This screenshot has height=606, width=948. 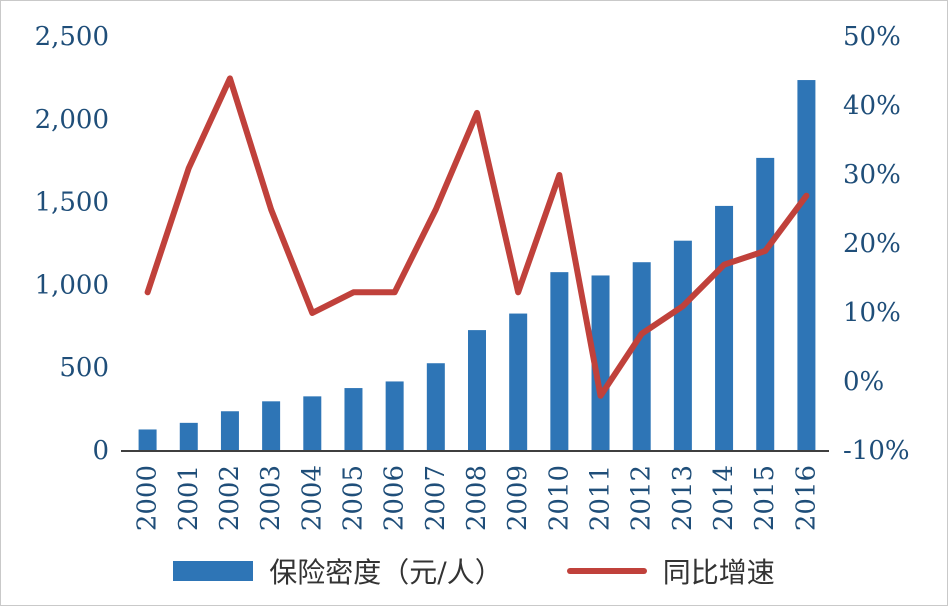 I want to click on legend-item-growth: 同比增速, so click(x=670, y=571).